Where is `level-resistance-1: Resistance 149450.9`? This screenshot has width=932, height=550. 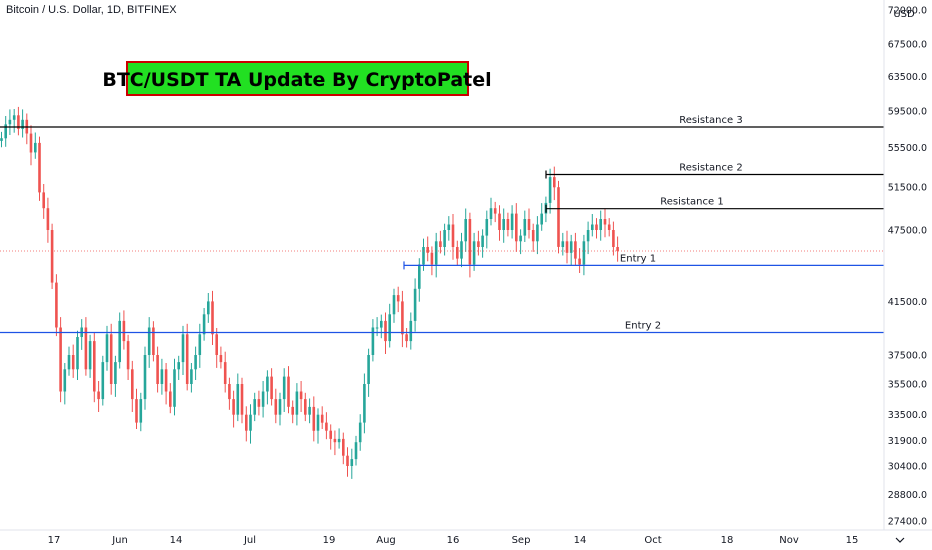
level-resistance-1: Resistance 149450.9 is located at coordinates (737, 206).